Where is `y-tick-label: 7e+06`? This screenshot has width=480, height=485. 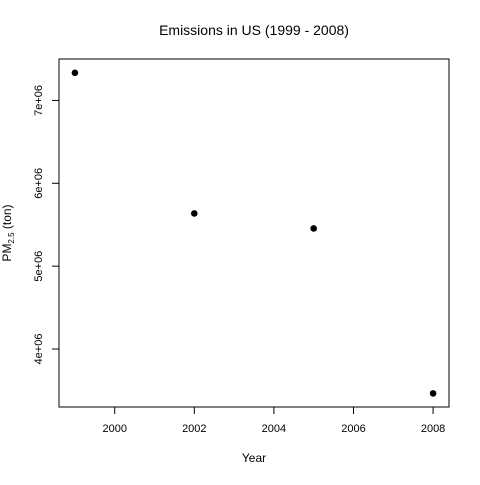
y-tick-label: 7e+06 is located at coordinates (39, 100).